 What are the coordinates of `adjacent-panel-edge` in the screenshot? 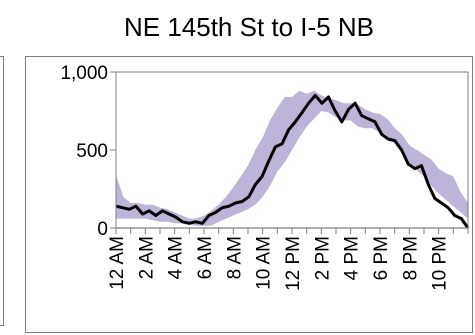 It's located at (2, 191).